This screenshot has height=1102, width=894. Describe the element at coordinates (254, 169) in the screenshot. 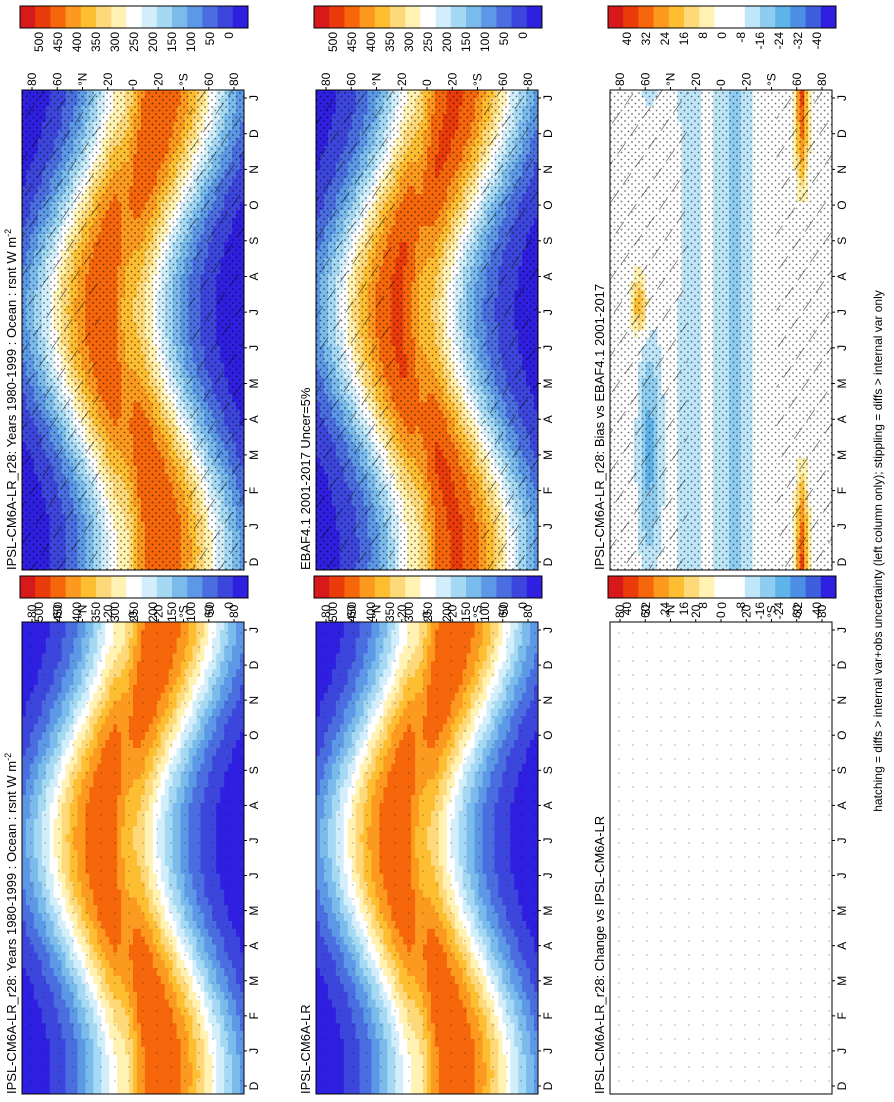

I see `month-tick-label: N` at that location.